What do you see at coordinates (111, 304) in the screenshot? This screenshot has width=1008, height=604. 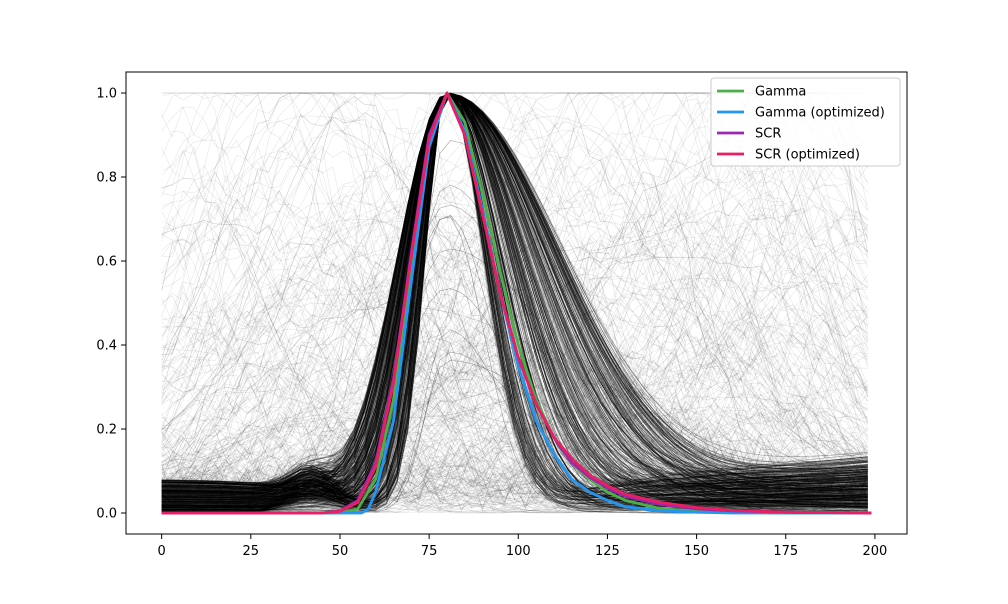 I see `y-axis: 0.0 0.2 0.4 0.6 0.8 1.0` at bounding box center [111, 304].